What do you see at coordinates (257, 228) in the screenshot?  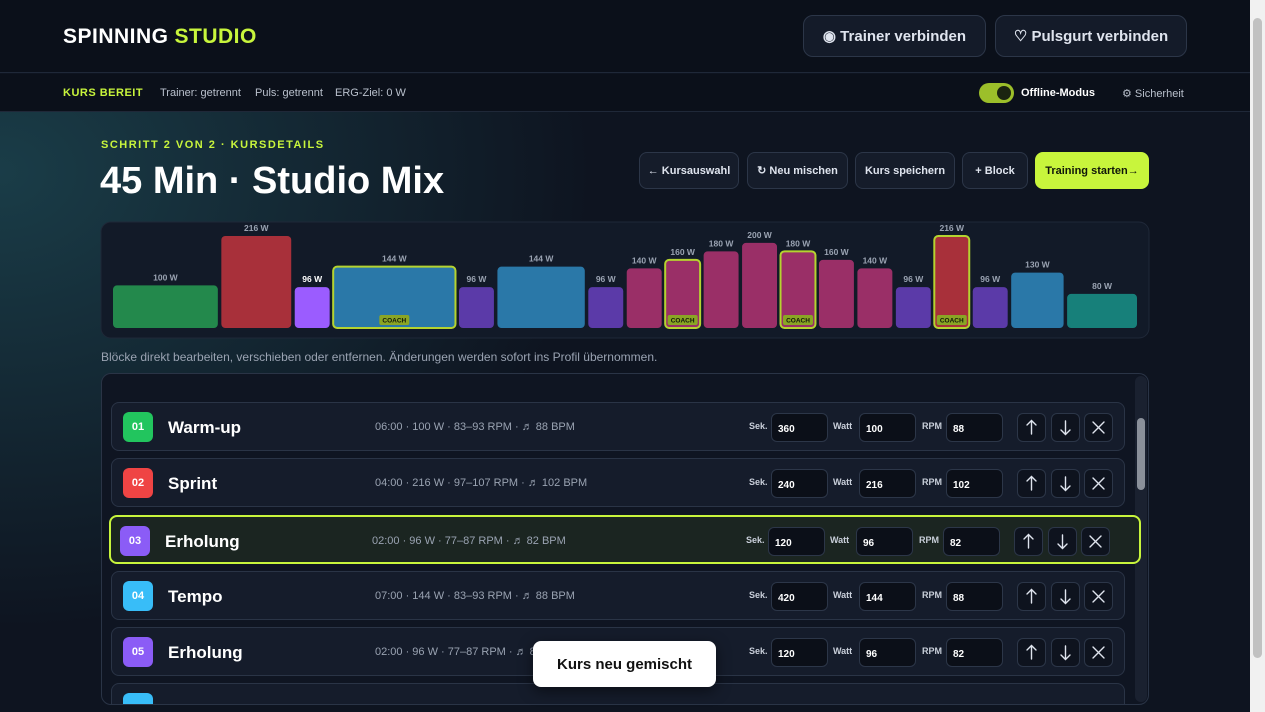 I see `bar-value-label: 216 W` at bounding box center [257, 228].